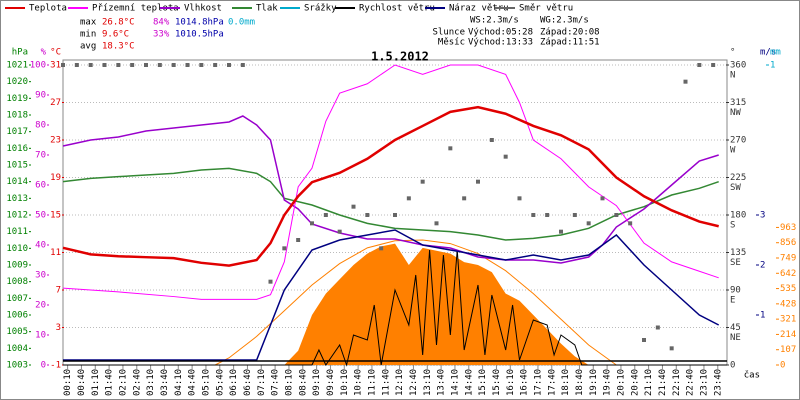  What do you see at coordinates (96, 382) in the screenshot?
I see `x-tick-label: 01:10` at bounding box center [96, 382].